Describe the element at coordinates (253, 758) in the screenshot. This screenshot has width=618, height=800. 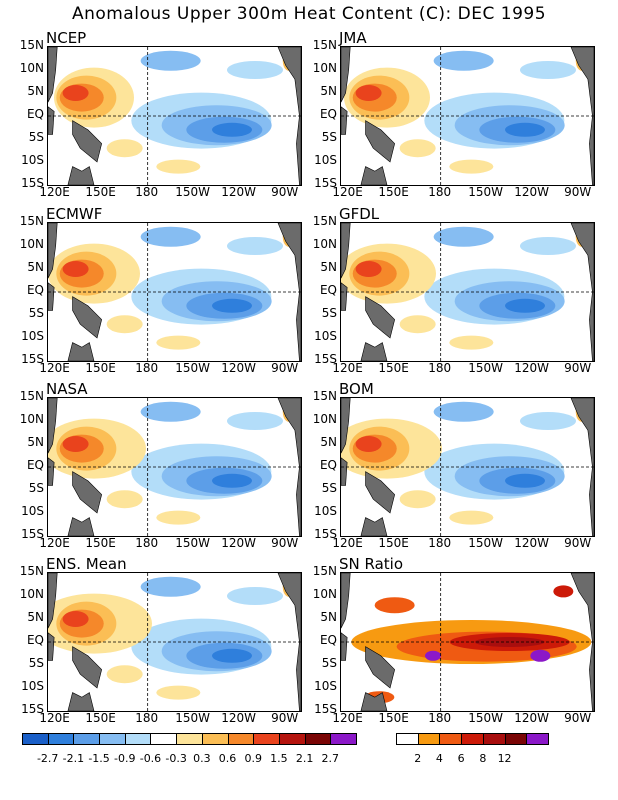
I see `colorbar-label: 0.9` at that location.